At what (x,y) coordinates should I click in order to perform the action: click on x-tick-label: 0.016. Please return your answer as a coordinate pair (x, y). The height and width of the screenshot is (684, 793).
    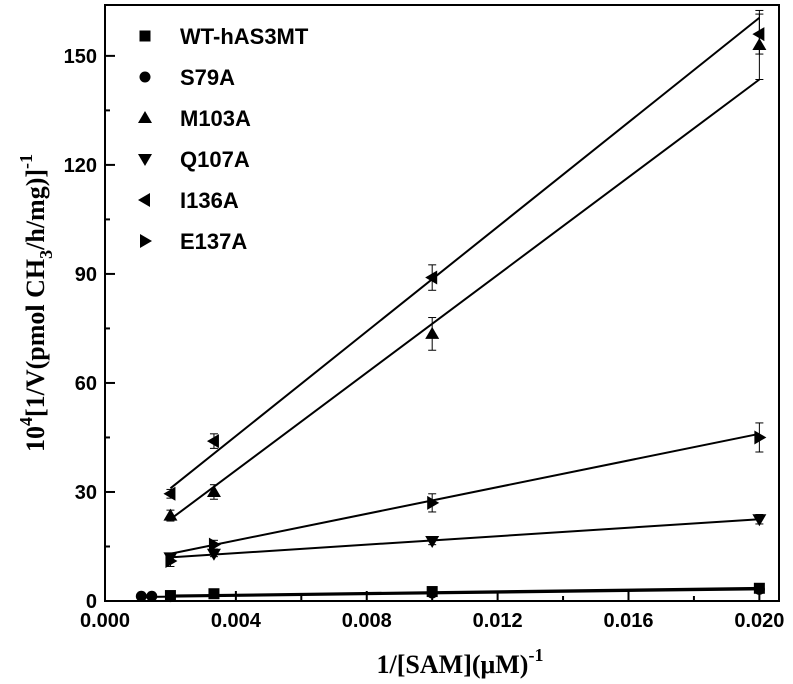
    Looking at the image, I should click on (628, 621).